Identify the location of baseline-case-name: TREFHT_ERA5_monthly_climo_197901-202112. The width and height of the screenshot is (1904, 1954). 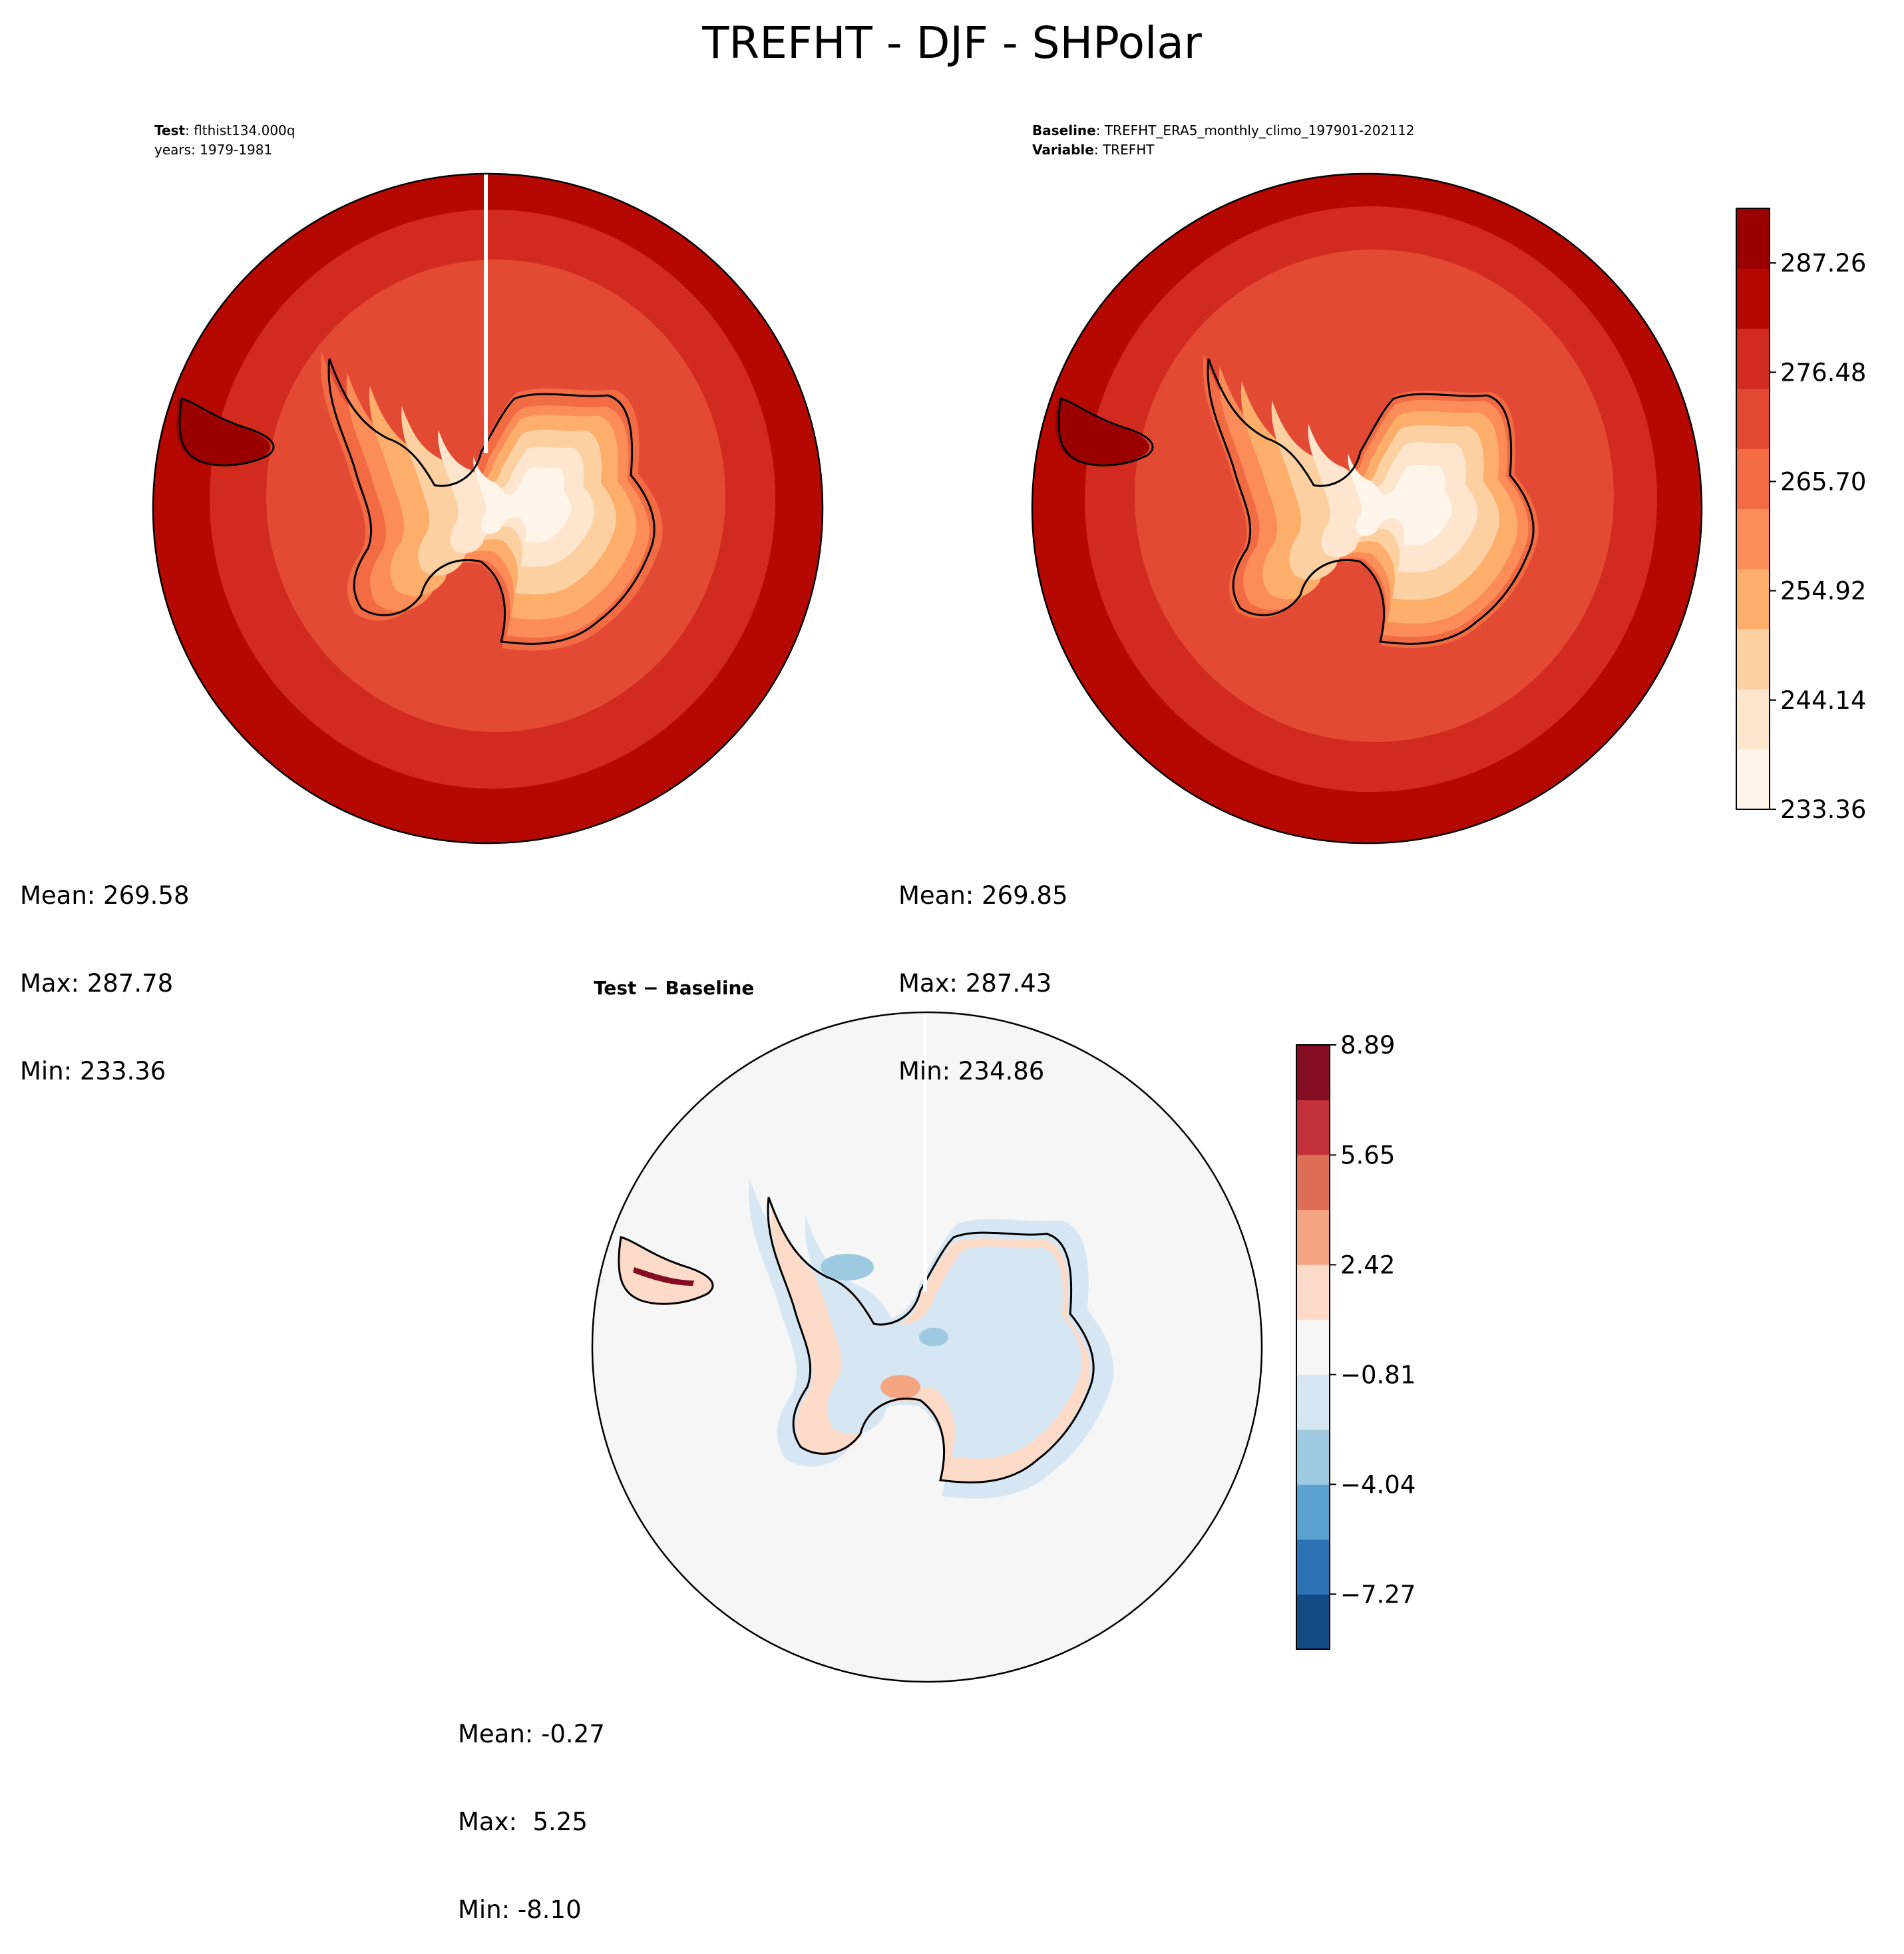
(1259, 130).